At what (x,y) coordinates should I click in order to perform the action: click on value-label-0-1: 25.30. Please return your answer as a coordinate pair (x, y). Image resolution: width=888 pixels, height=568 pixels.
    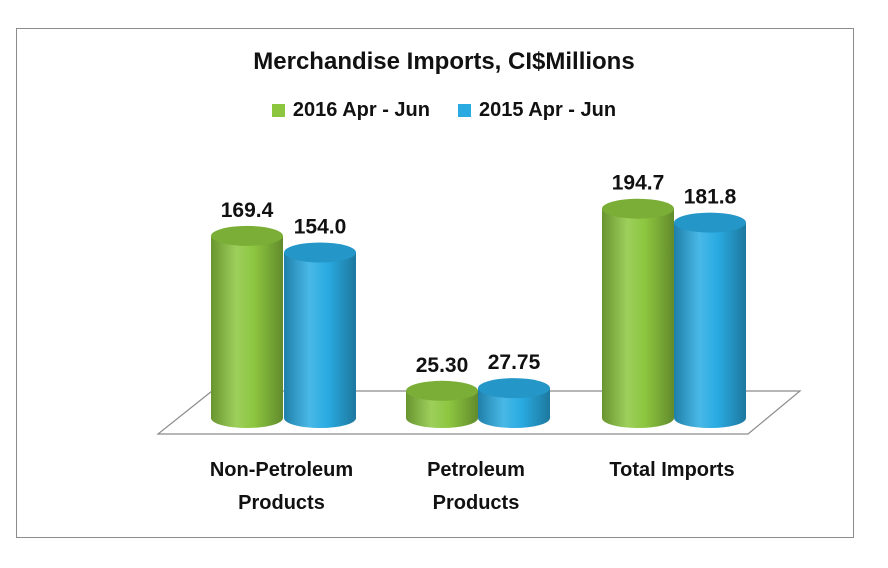
    Looking at the image, I should click on (442, 365).